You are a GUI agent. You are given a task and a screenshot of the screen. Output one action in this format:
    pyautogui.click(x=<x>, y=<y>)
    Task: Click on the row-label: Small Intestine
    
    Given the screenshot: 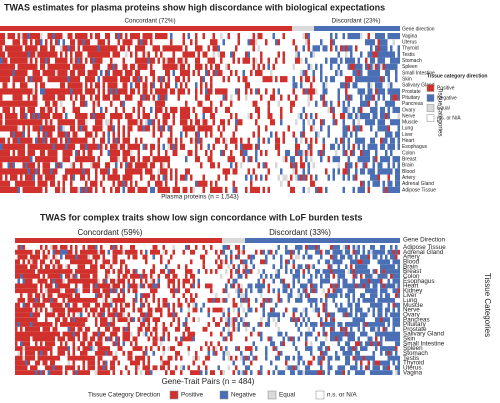 What is the action you would take?
    pyautogui.click(x=418, y=73)
    